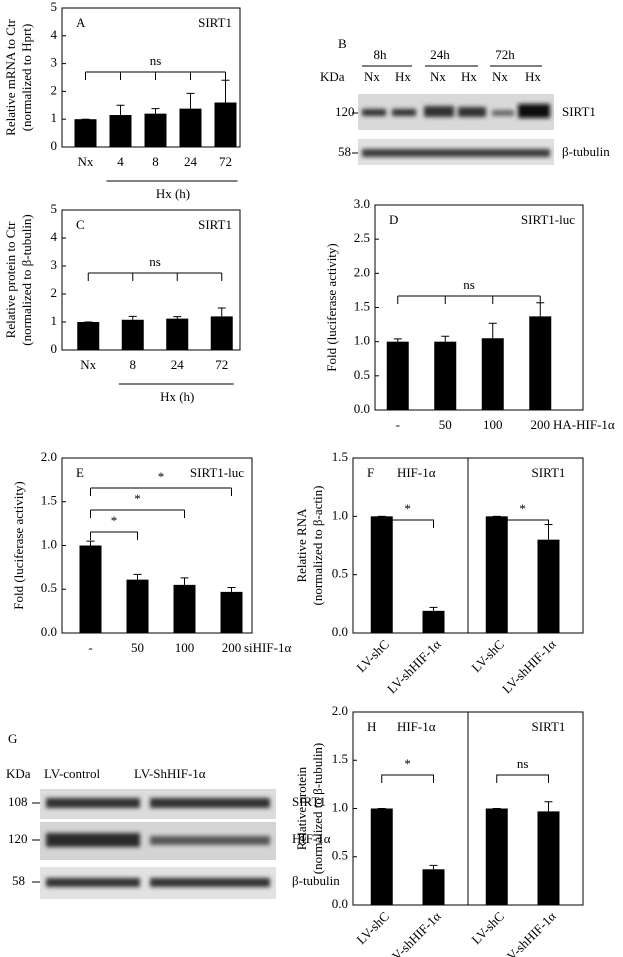  What do you see at coordinates (370, 472) in the screenshot?
I see `panel-letter: F` at bounding box center [370, 472].